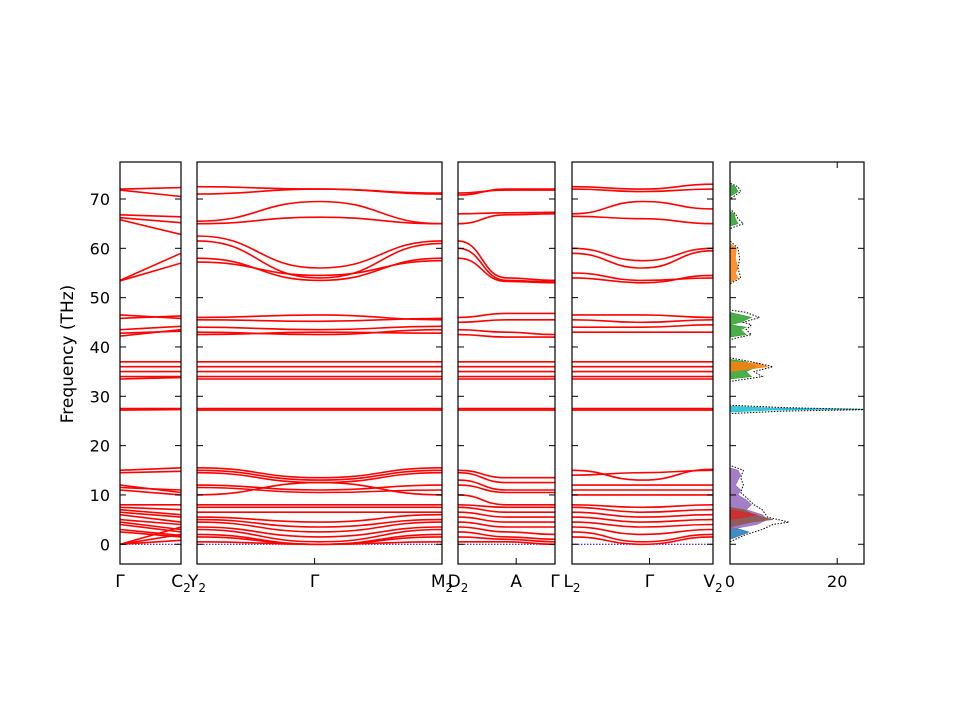 This screenshot has height=724, width=960. Describe the element at coordinates (100, 199) in the screenshot. I see `y-tick-label: 70` at that location.